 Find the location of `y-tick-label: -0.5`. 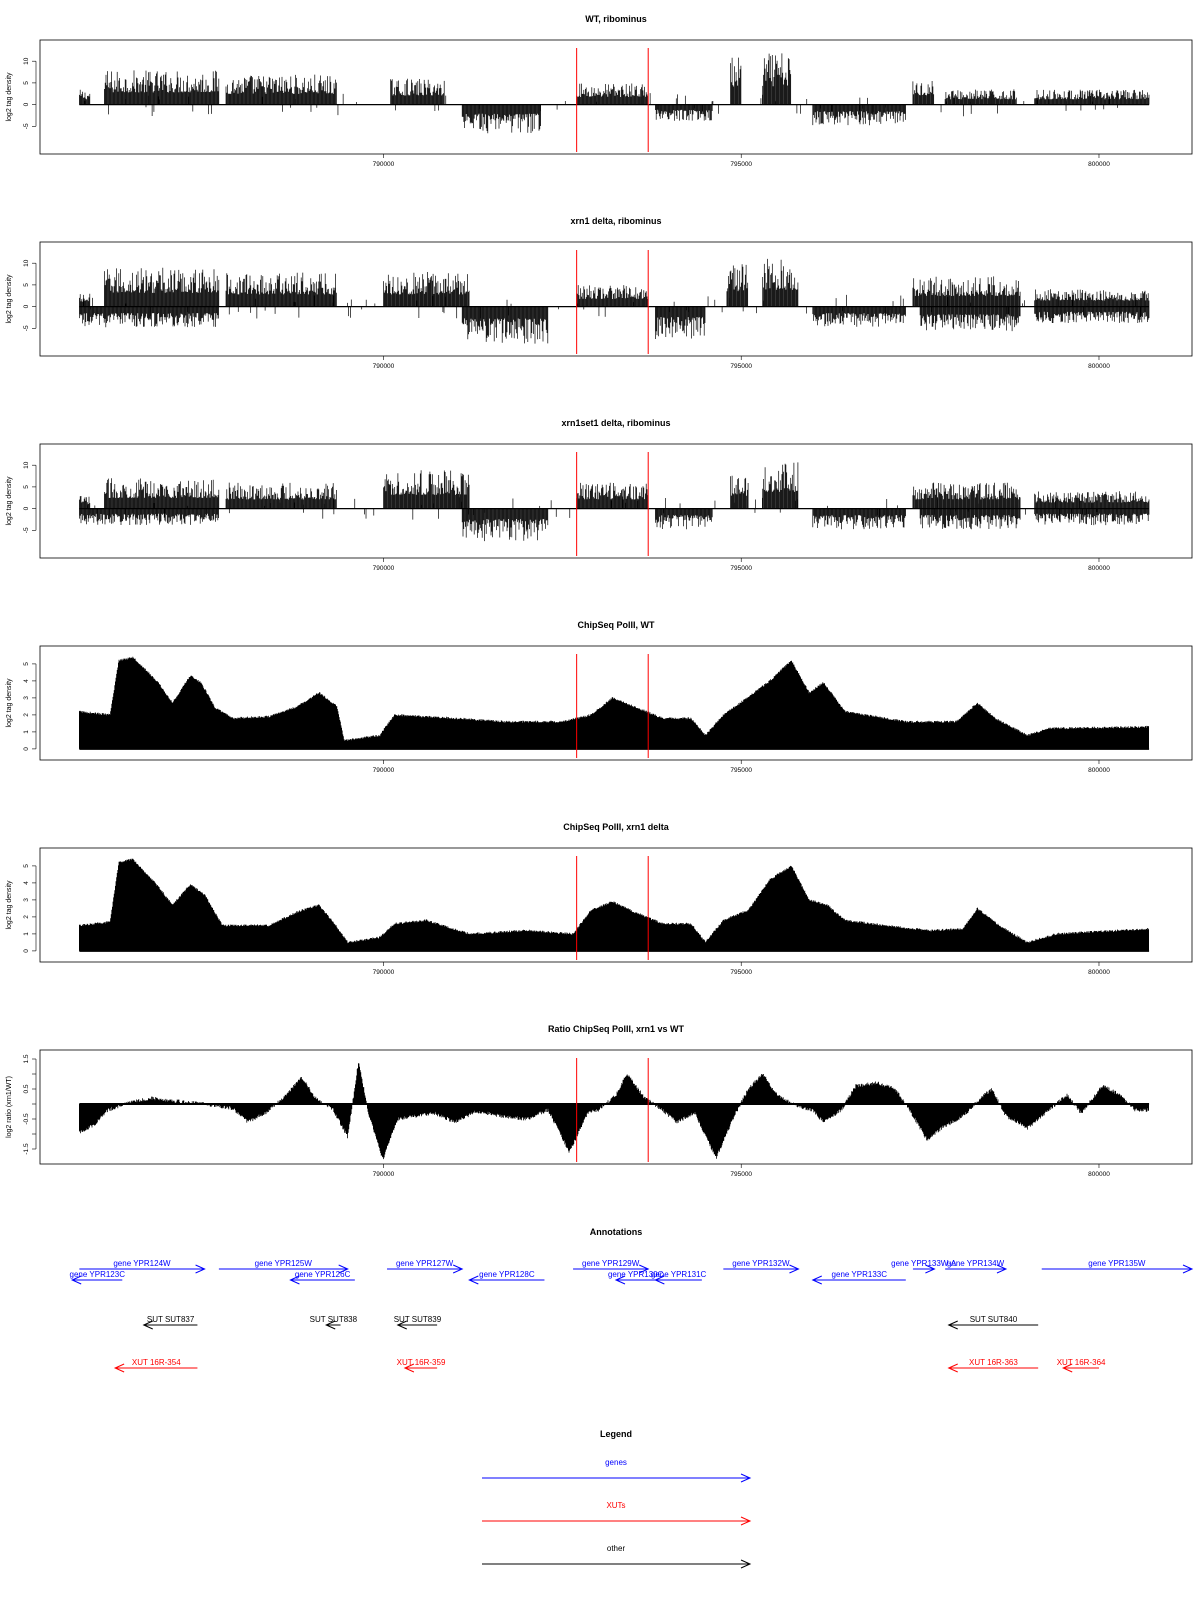

y-tick-label: -0.5 is located at coordinates (26, 1119).